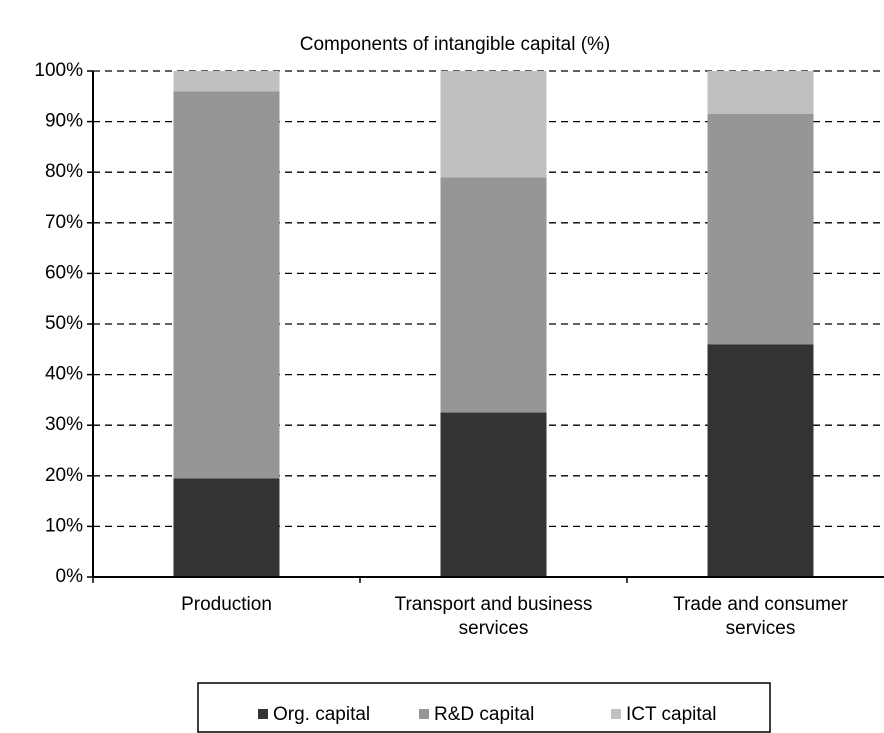 This screenshot has height=733, width=884. Describe the element at coordinates (671, 714) in the screenshot. I see `legend-label: ICT capital` at that location.